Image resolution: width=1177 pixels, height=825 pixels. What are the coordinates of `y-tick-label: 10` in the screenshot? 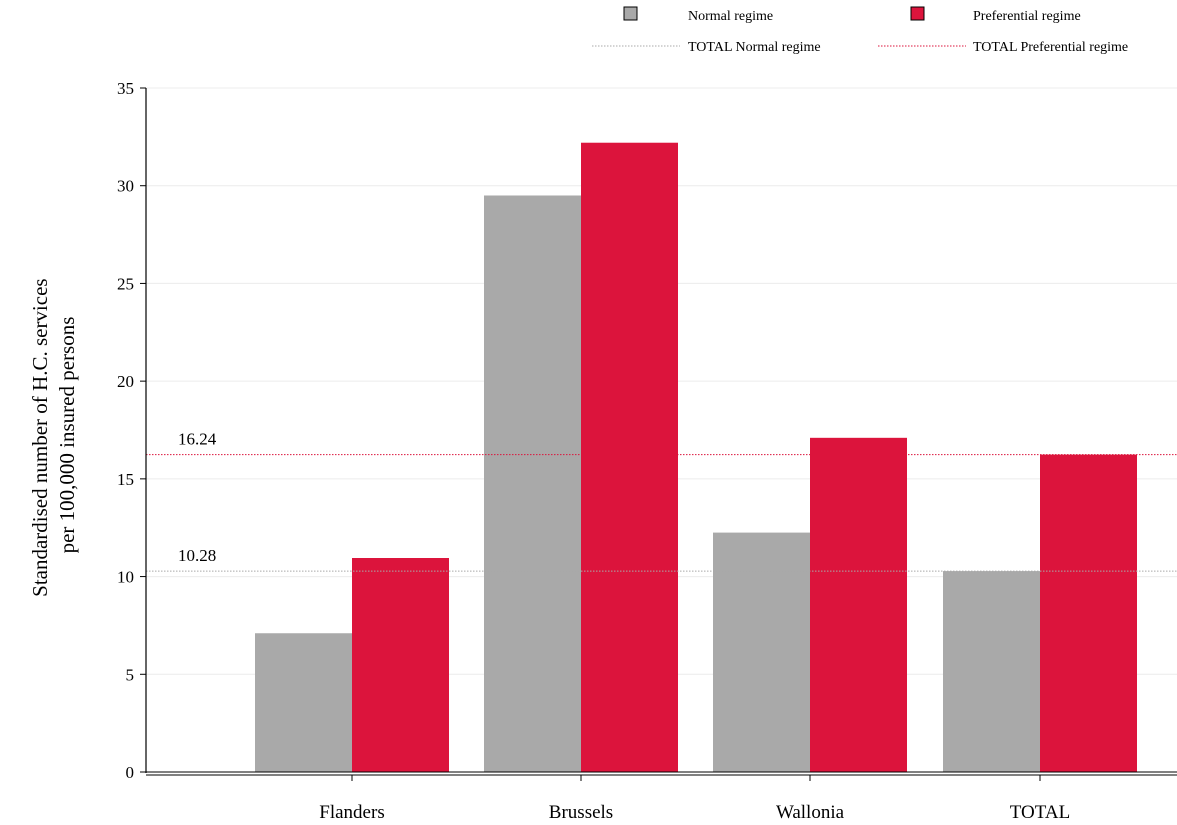 It's located at (125, 577).